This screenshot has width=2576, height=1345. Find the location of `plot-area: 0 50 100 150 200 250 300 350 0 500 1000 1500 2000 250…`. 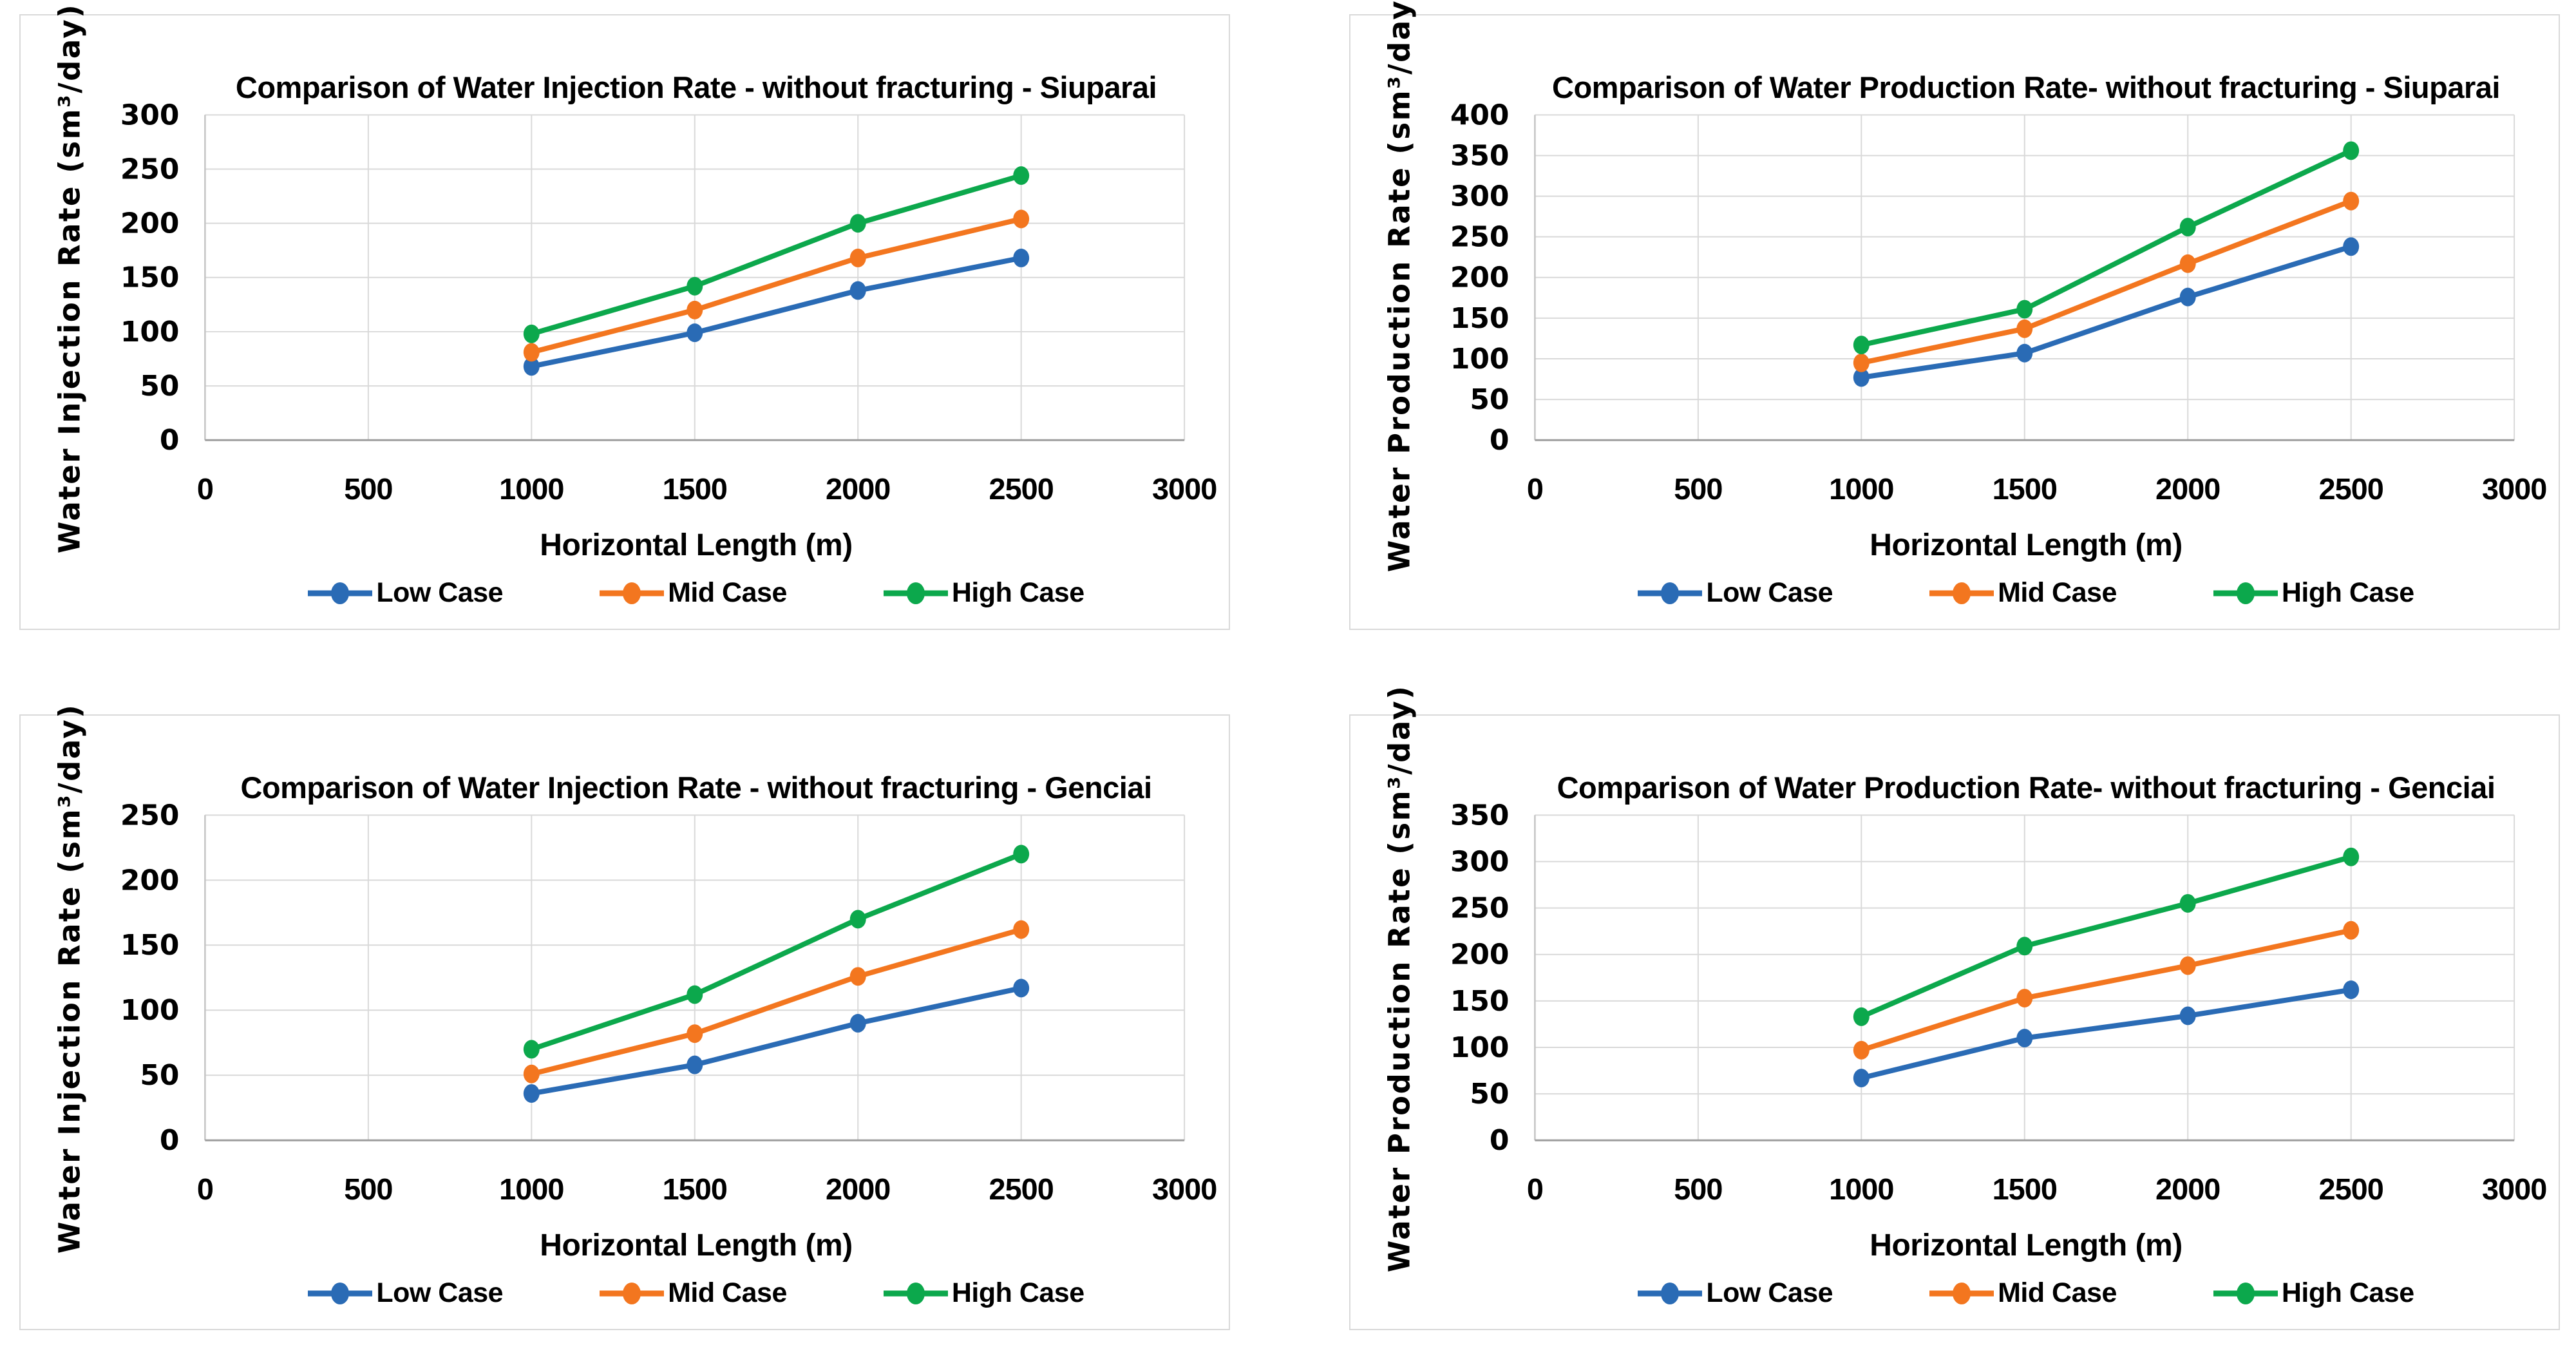

plot-area: 0 50 100 150 200 250 300 350 0 500 1000 1500 2000 250… is located at coordinates (1999, 1002).